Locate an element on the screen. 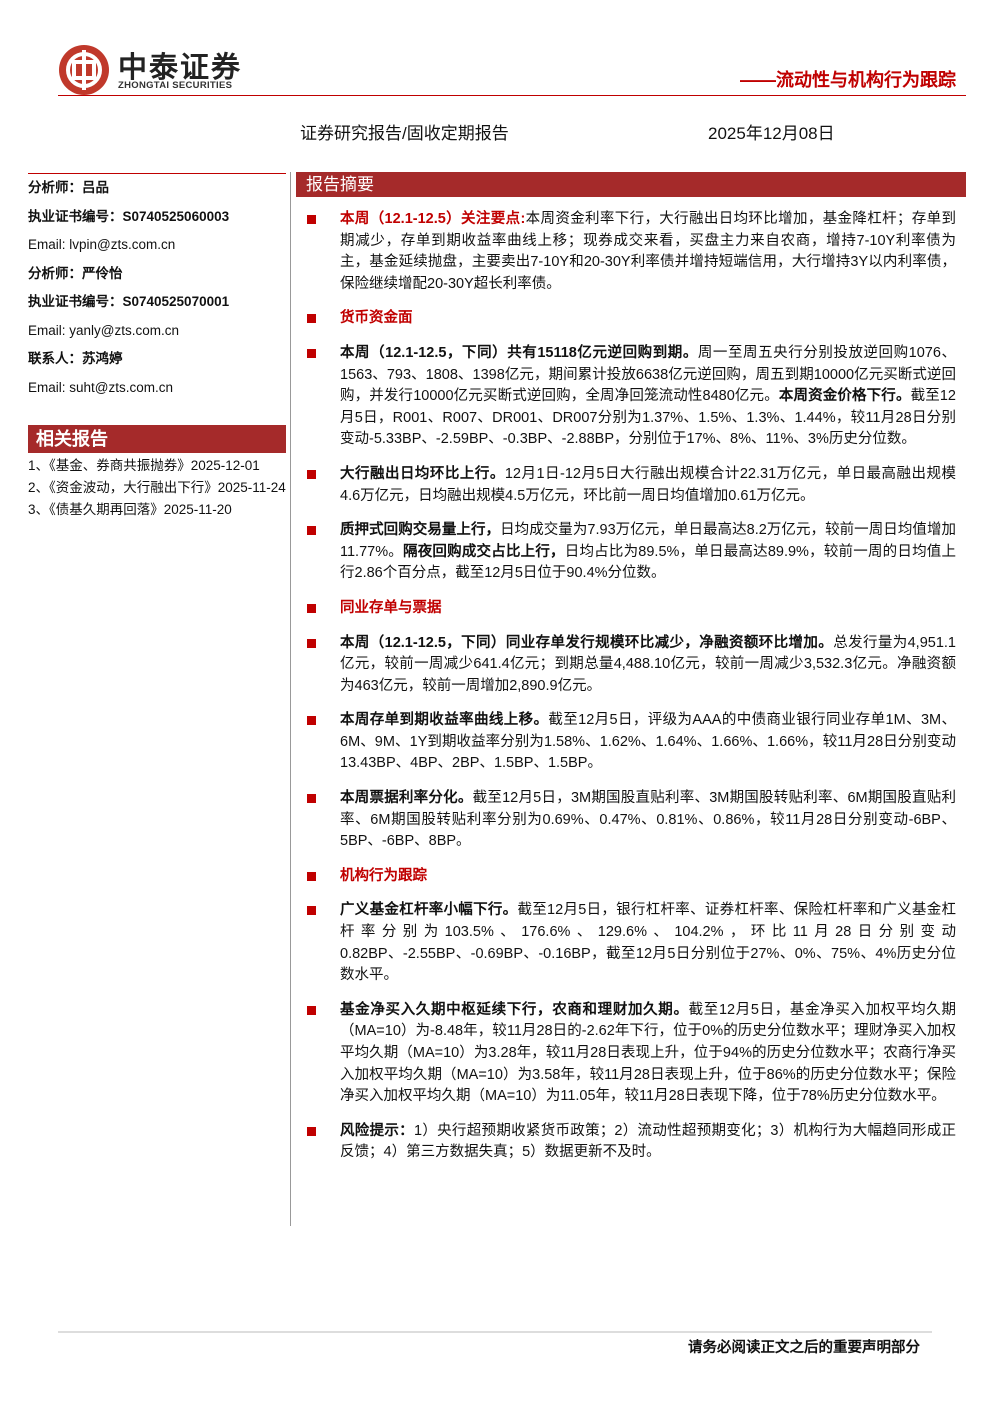 The image size is (992, 1403). text-run: 本周资金价格下行。 is located at coordinates (844, 396).